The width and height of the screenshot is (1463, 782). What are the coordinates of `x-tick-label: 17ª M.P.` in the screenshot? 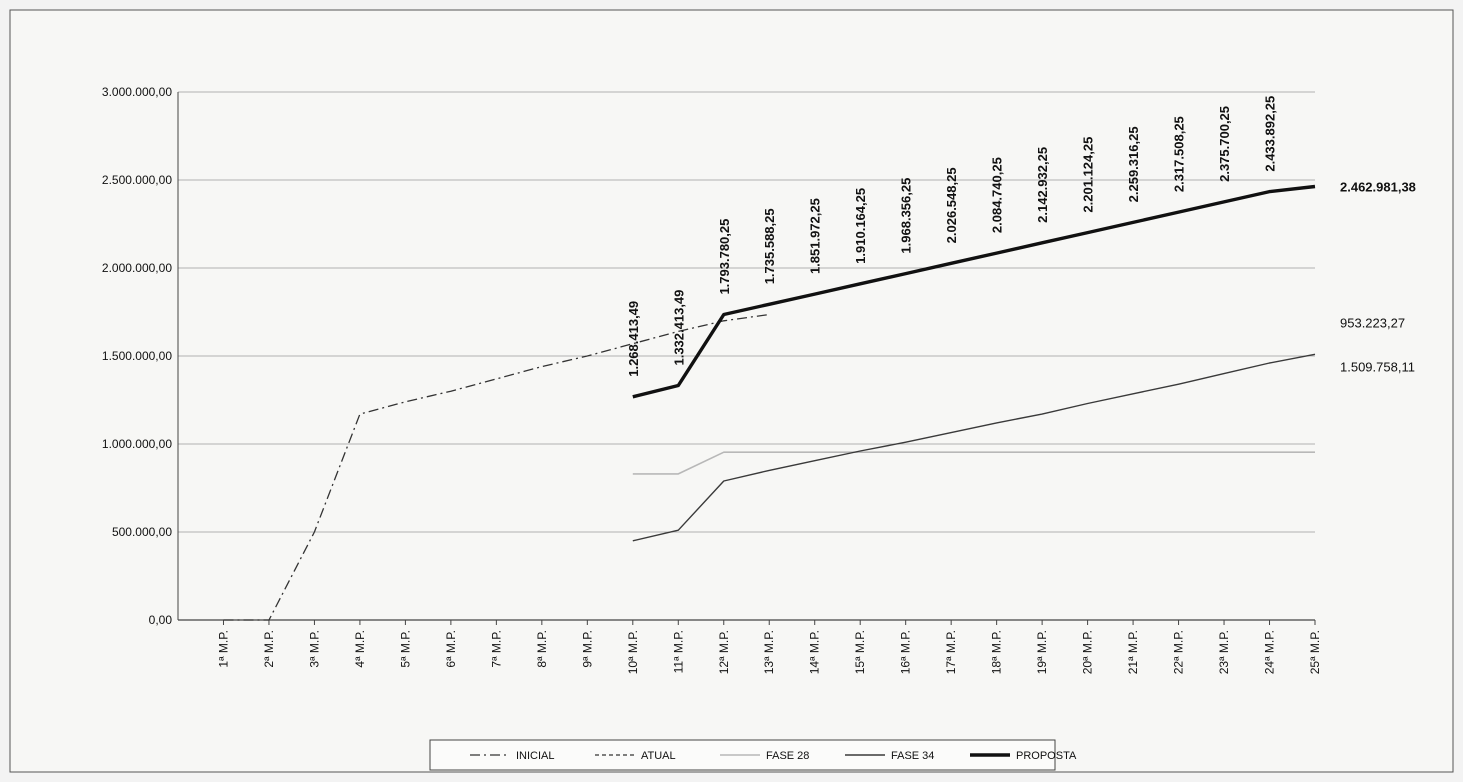 It's located at (951, 652).